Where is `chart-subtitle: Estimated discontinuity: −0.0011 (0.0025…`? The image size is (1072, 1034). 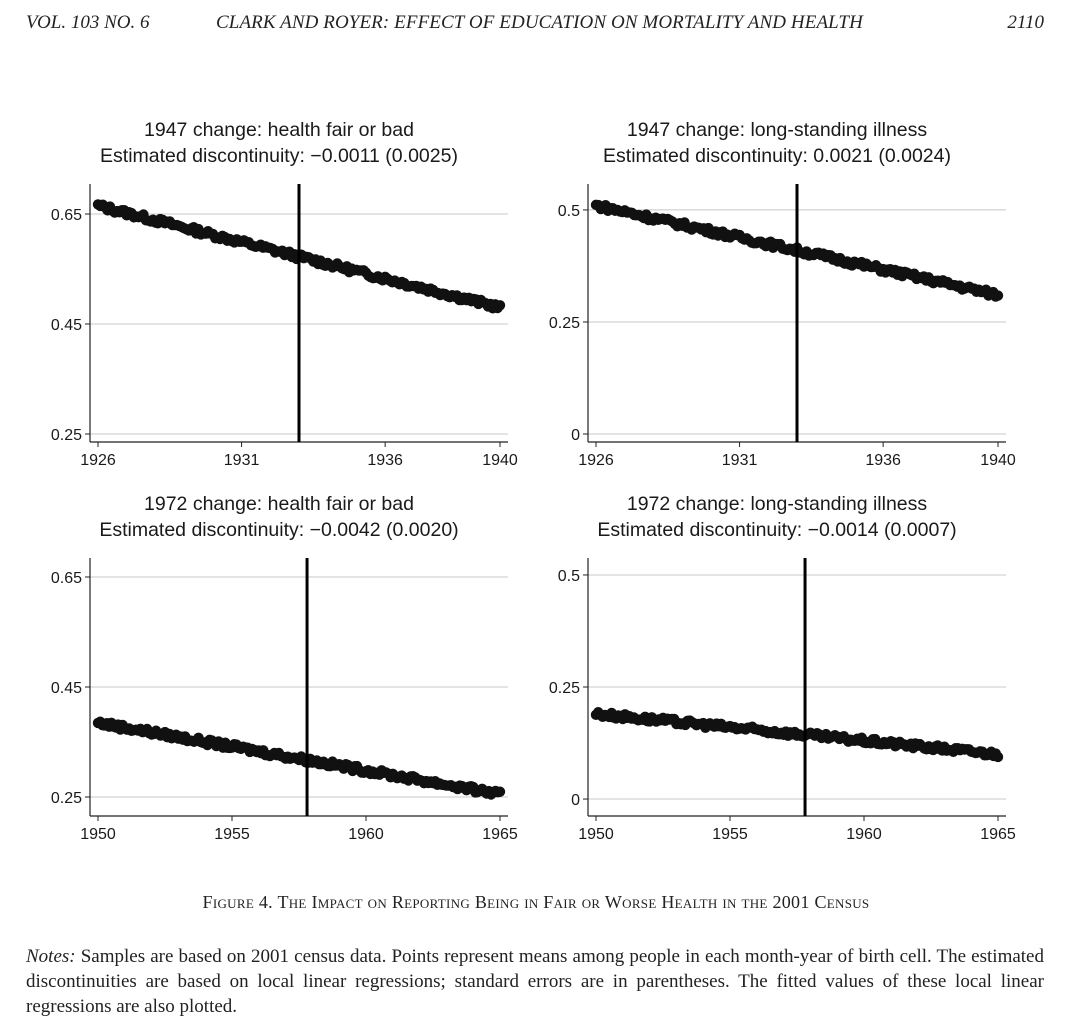
chart-subtitle: Estimated discontinuity: −0.0011 (0.0025… is located at coordinates (279, 156).